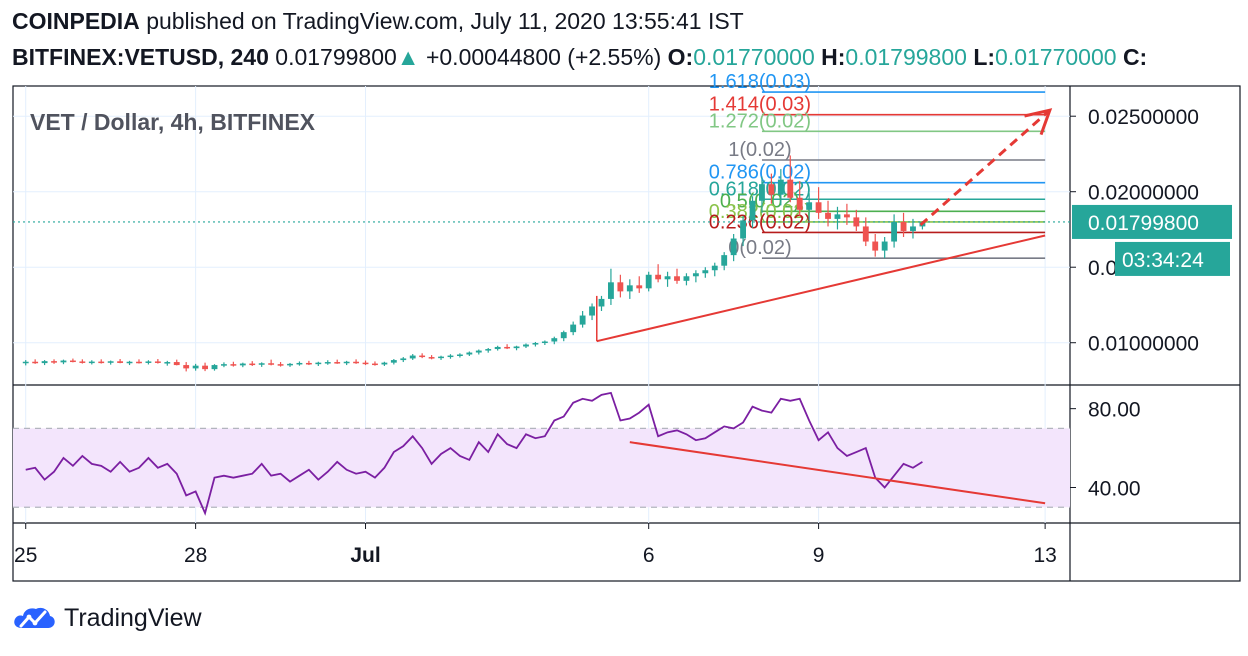  Describe the element at coordinates (1038, 122) in the screenshot. I see `projection-arrow-head-icon` at that location.